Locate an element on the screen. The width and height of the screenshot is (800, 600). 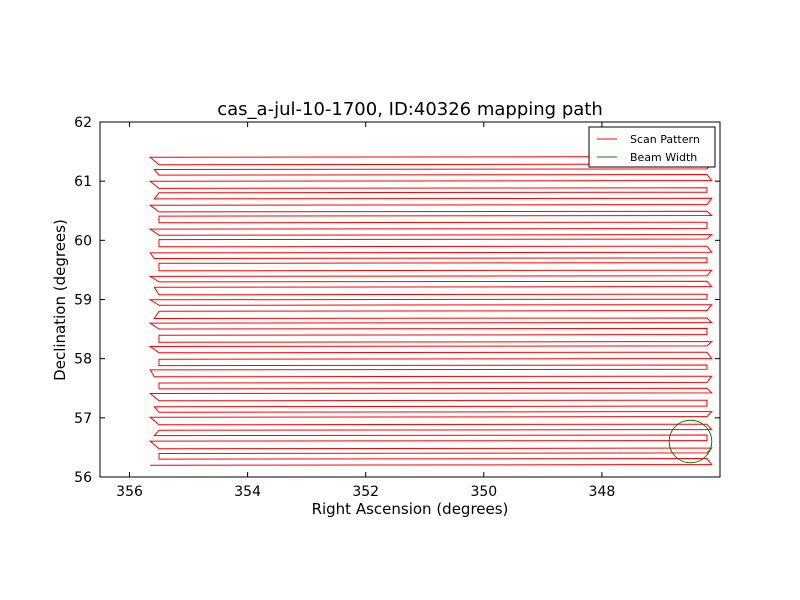
legend: Scan Pattern Beam Width is located at coordinates (652, 147).